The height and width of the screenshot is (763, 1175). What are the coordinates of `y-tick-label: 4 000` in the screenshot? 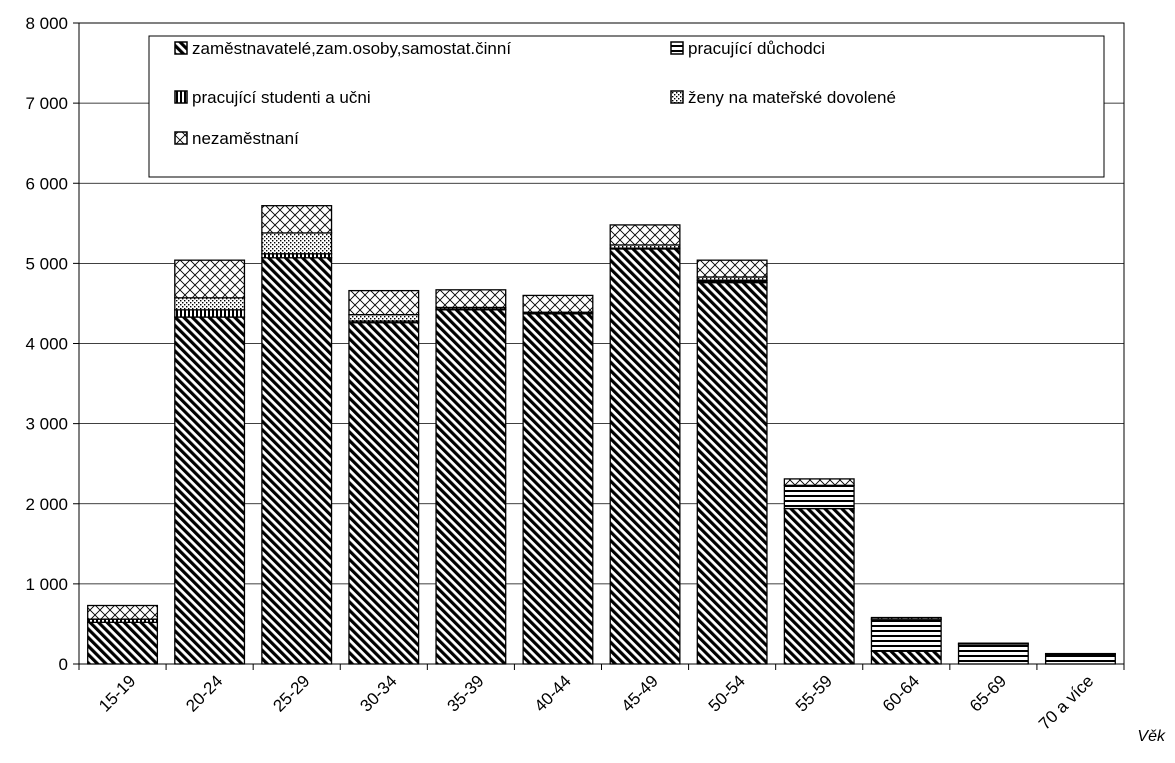 It's located at (46, 344).